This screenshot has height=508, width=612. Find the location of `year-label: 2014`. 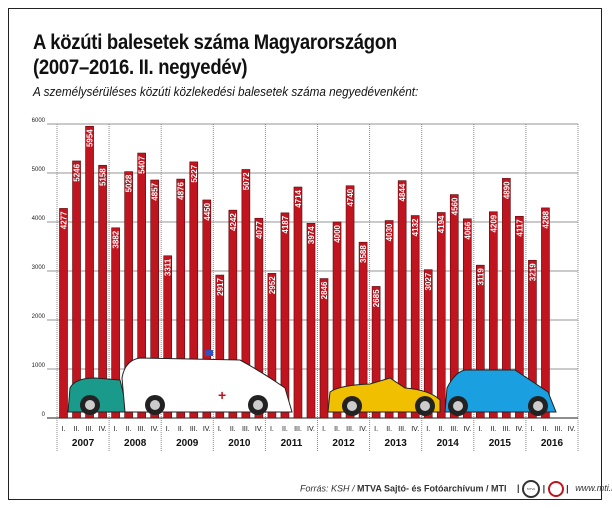

year-label: 2014 is located at coordinates (448, 443).